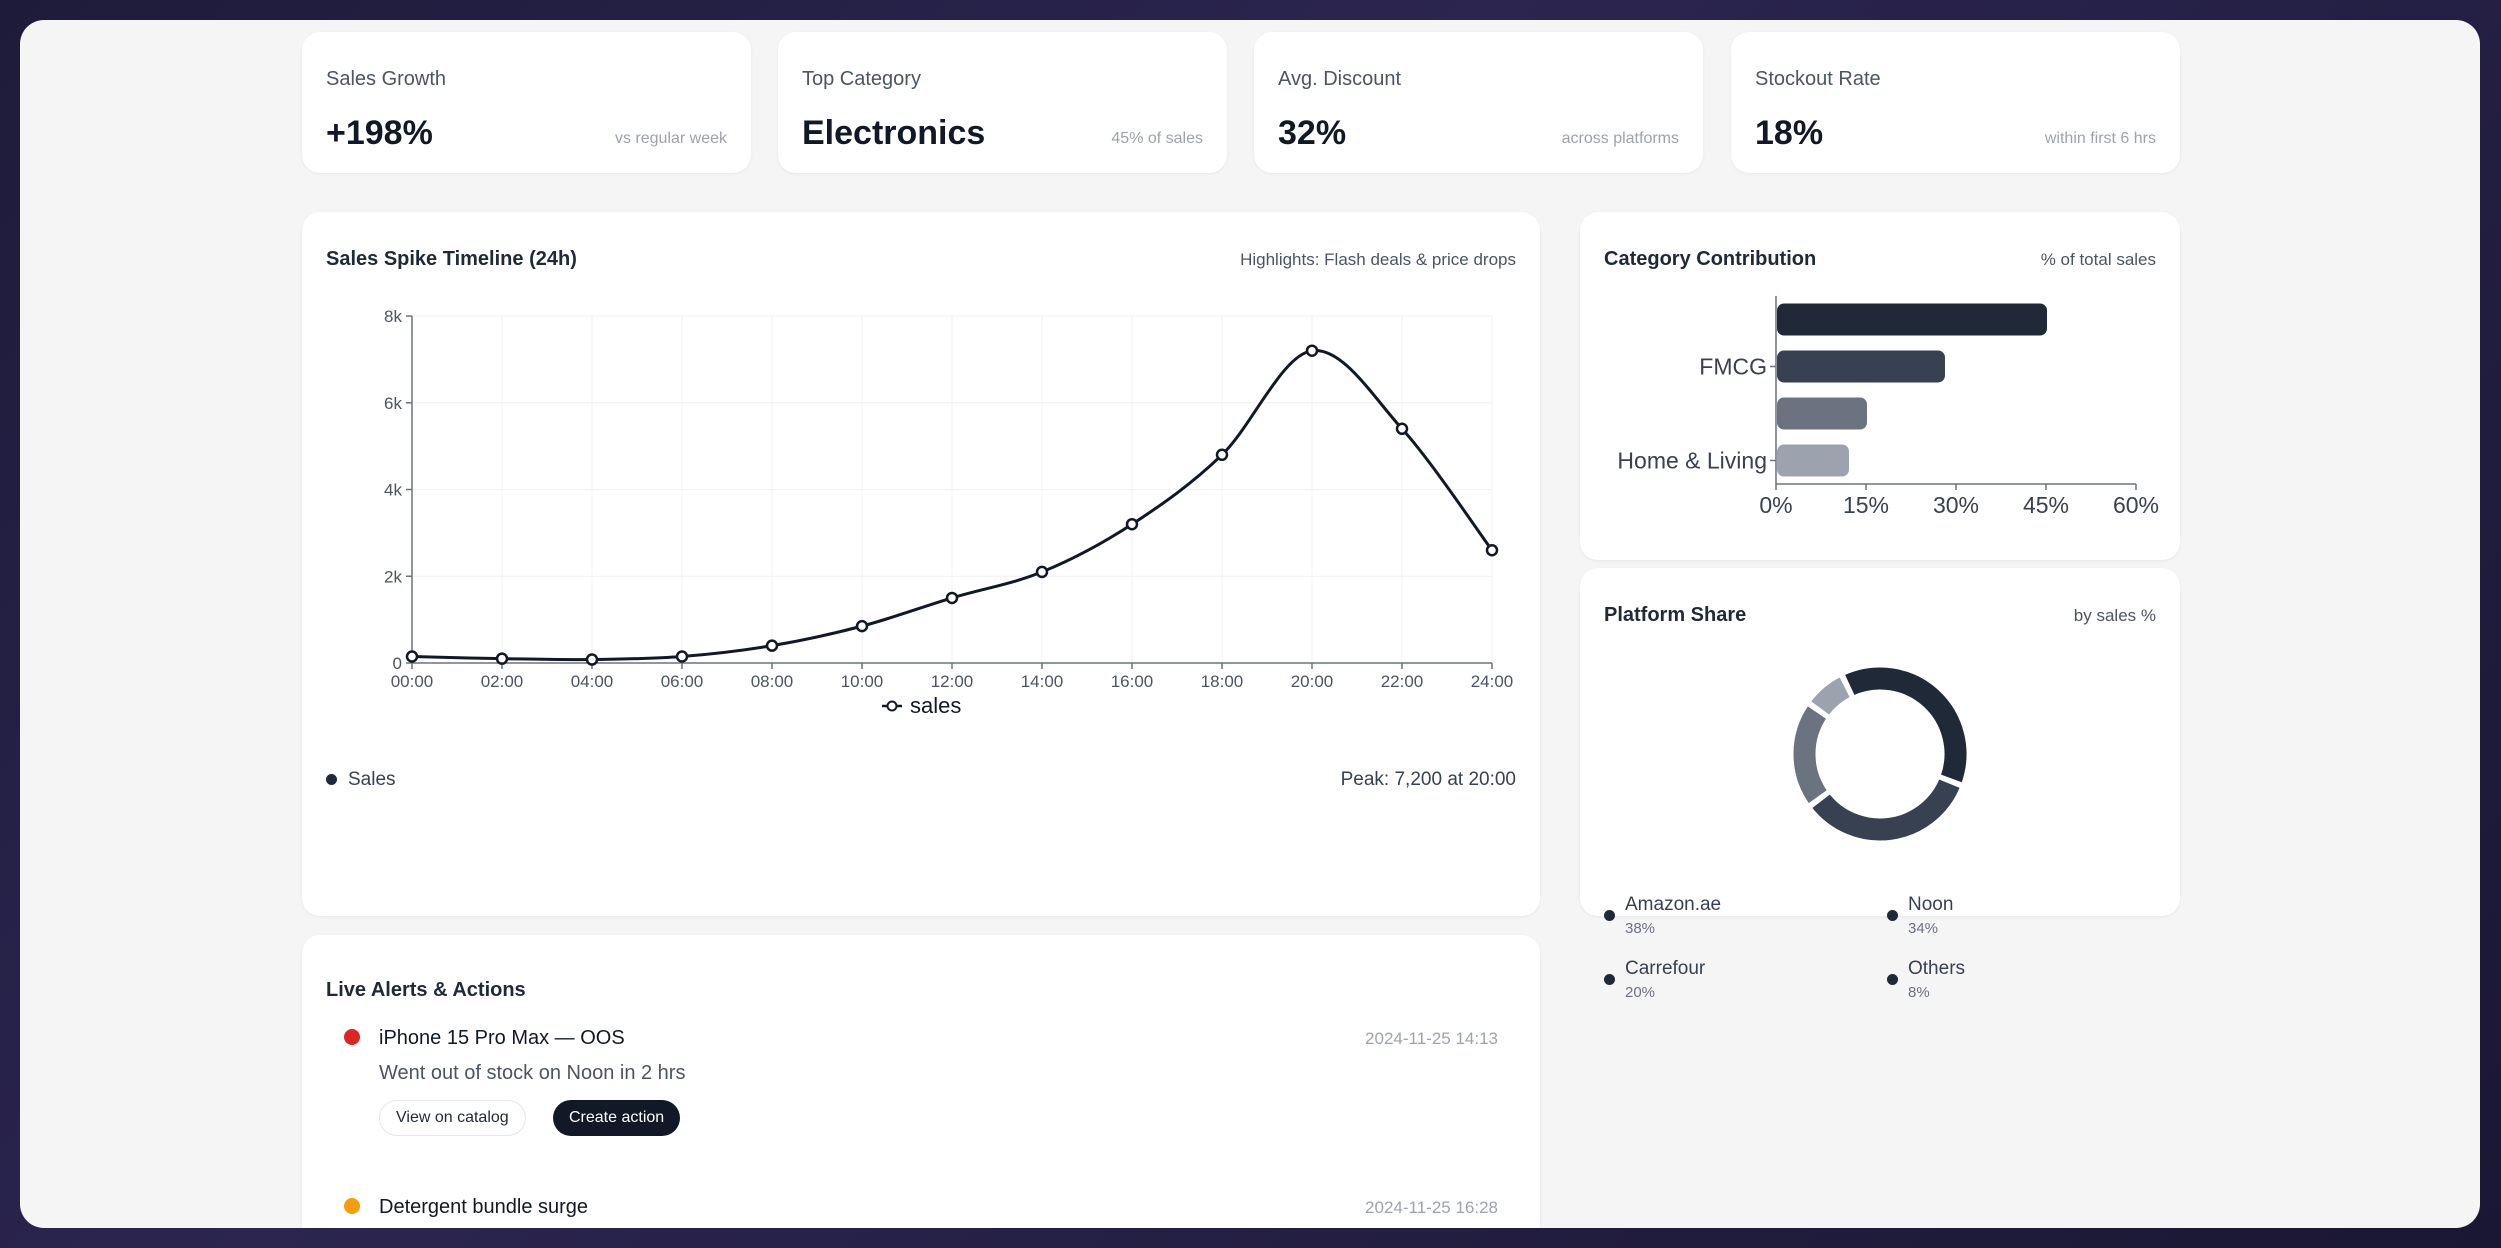  I want to click on kpi-card-top-category: Top Category Electronics 45% of sales, so click(1002, 102).